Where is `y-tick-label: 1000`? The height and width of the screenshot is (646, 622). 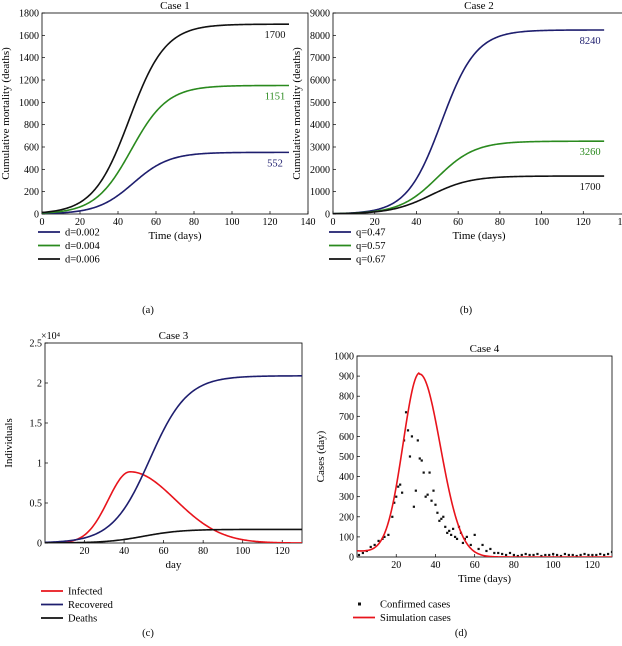 y-tick-label: 1000 is located at coordinates (320, 192).